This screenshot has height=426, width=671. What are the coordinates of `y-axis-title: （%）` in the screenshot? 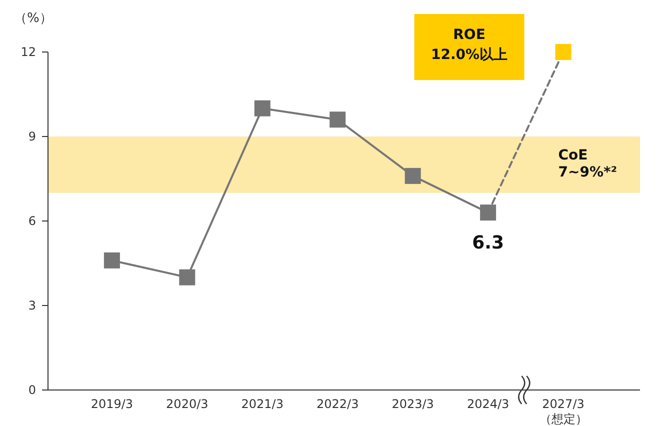 It's located at (33, 18).